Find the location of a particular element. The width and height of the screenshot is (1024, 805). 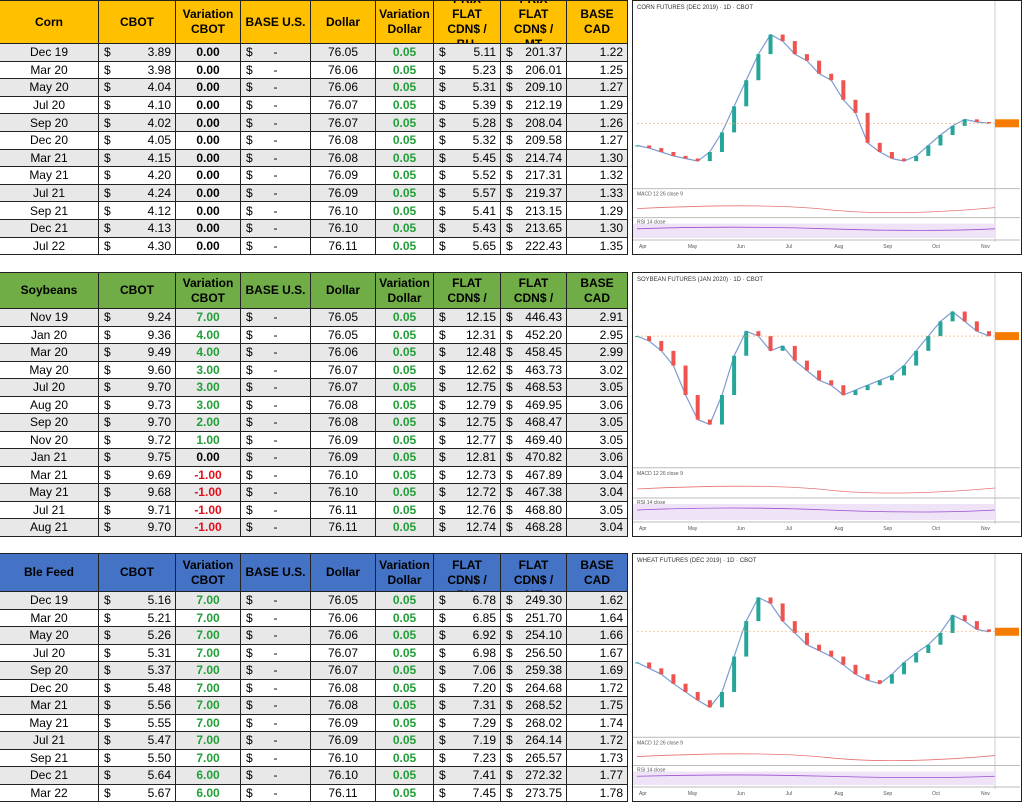

value-cell: $249.30 is located at coordinates (534, 601).